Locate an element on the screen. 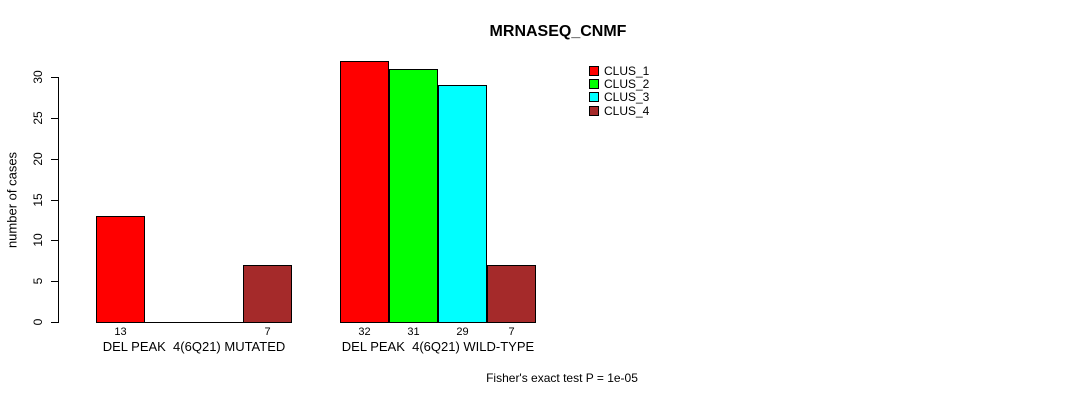 The height and width of the screenshot is (400, 1090). y-tick-label: 0 is located at coordinates (38, 322).